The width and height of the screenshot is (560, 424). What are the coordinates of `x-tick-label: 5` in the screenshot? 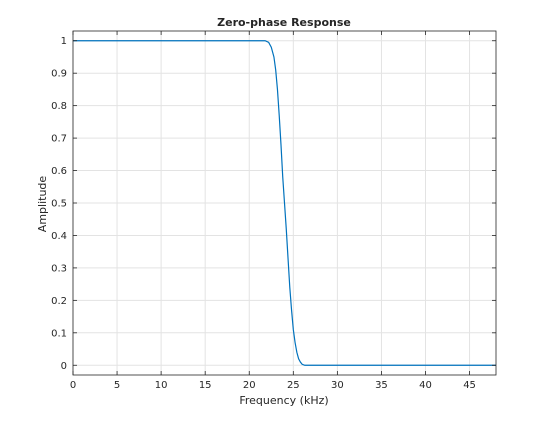 It's located at (117, 385).